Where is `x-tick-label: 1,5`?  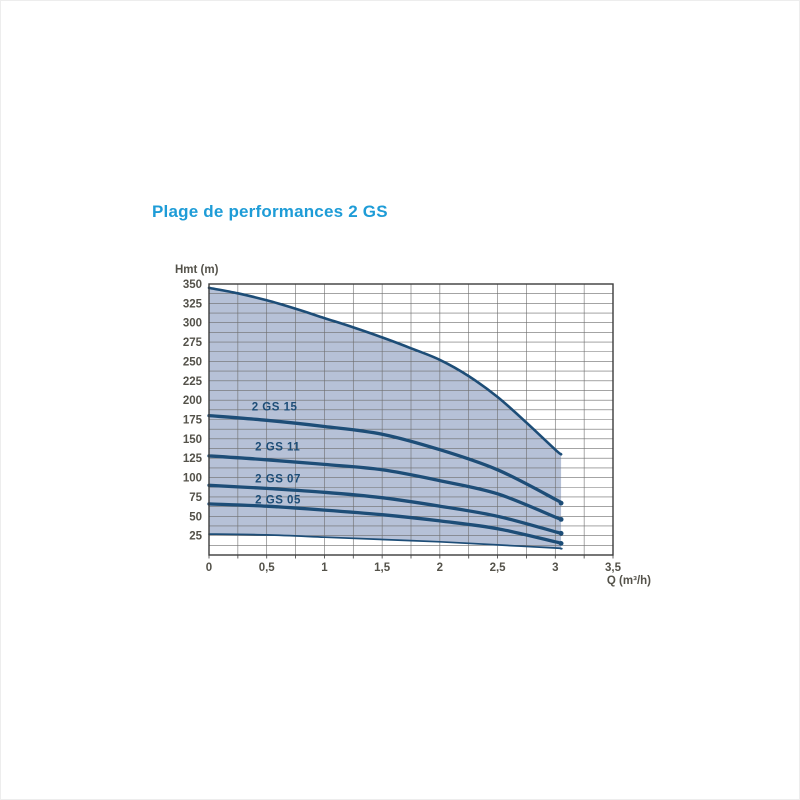
x-tick-label: 1,5 is located at coordinates (382, 568).